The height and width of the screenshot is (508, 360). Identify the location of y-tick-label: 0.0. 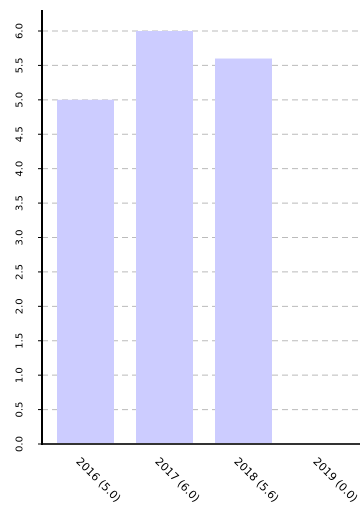
(20, 444).